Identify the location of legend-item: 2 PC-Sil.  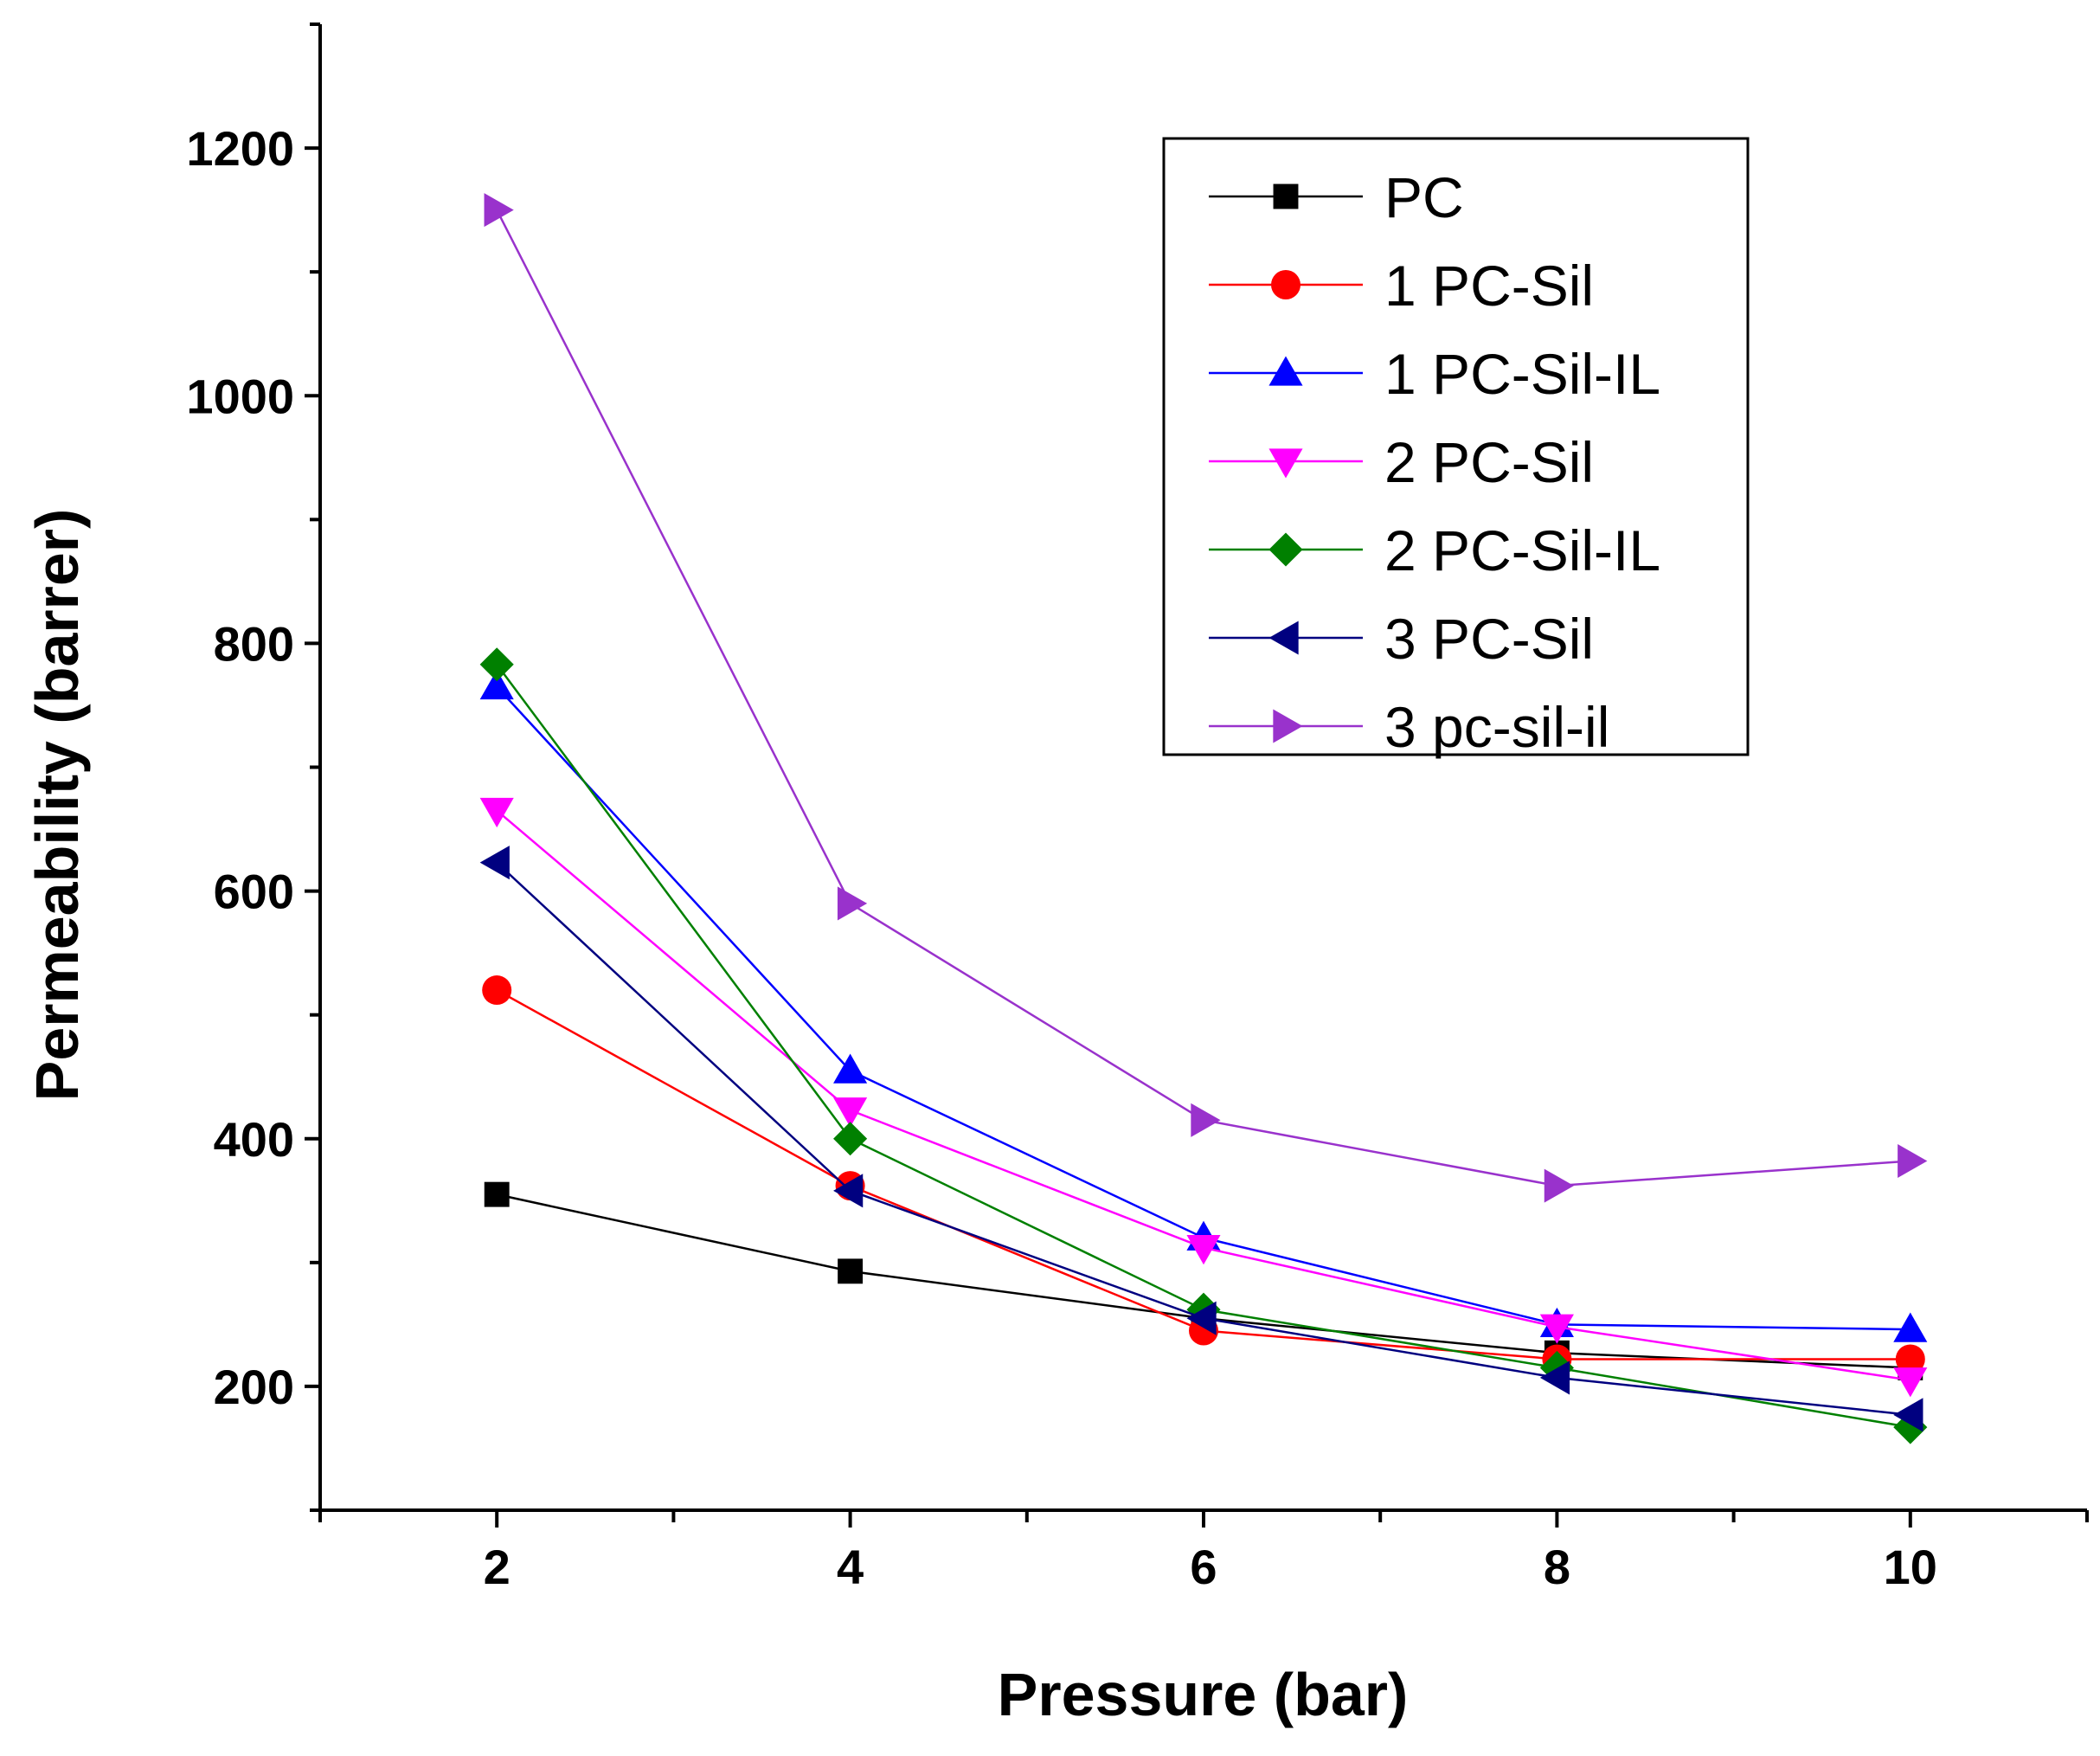
(1401, 462).